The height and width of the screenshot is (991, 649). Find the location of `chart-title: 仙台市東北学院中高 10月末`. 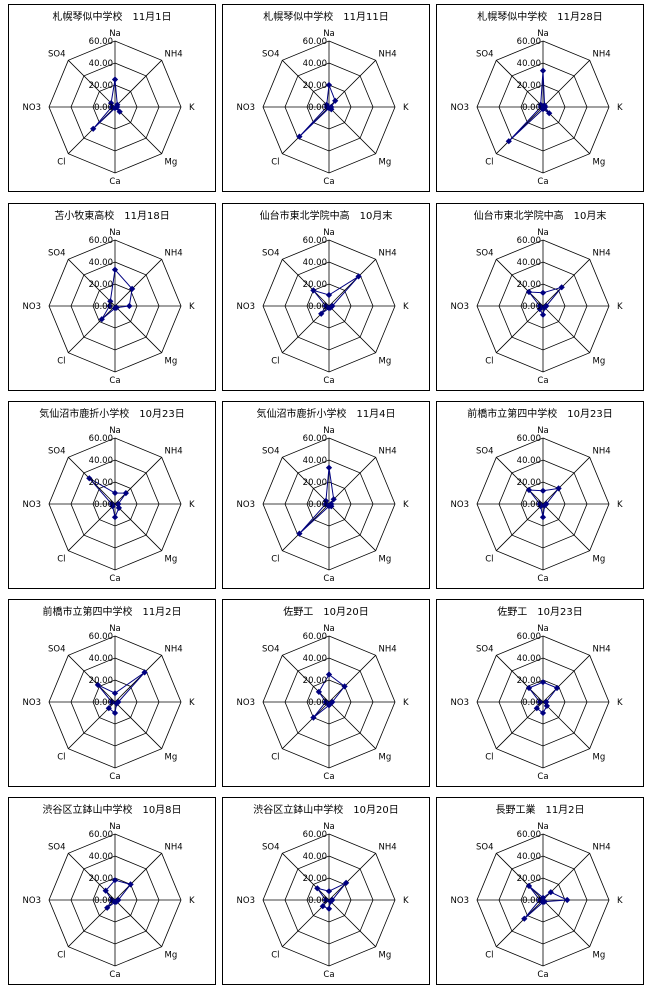

chart-title: 仙台市東北学院中高 10月末 is located at coordinates (540, 215).